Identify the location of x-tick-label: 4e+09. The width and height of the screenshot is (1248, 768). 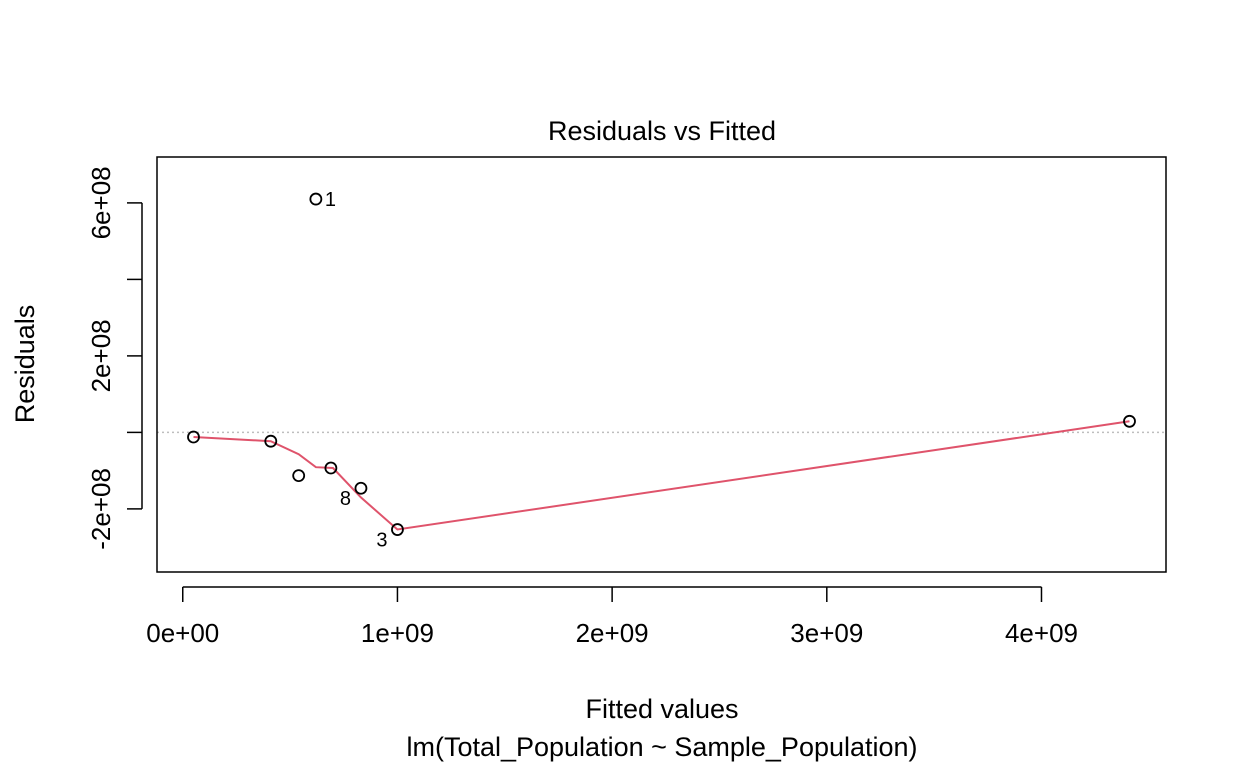
(1041, 633).